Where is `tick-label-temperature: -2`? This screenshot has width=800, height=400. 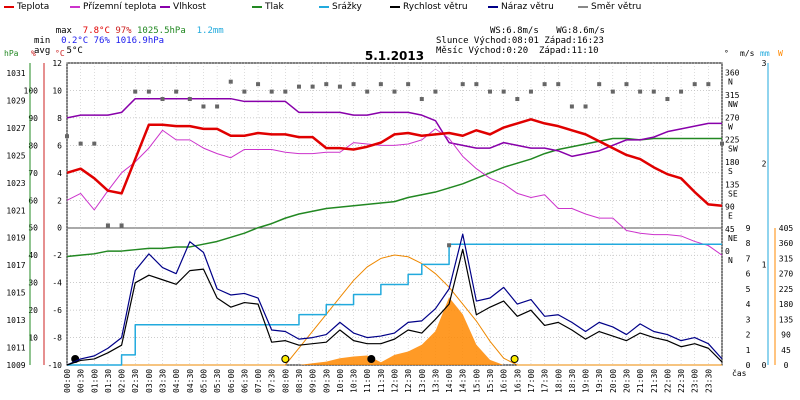
tick-label-temperature: -2 is located at coordinates (57, 255).